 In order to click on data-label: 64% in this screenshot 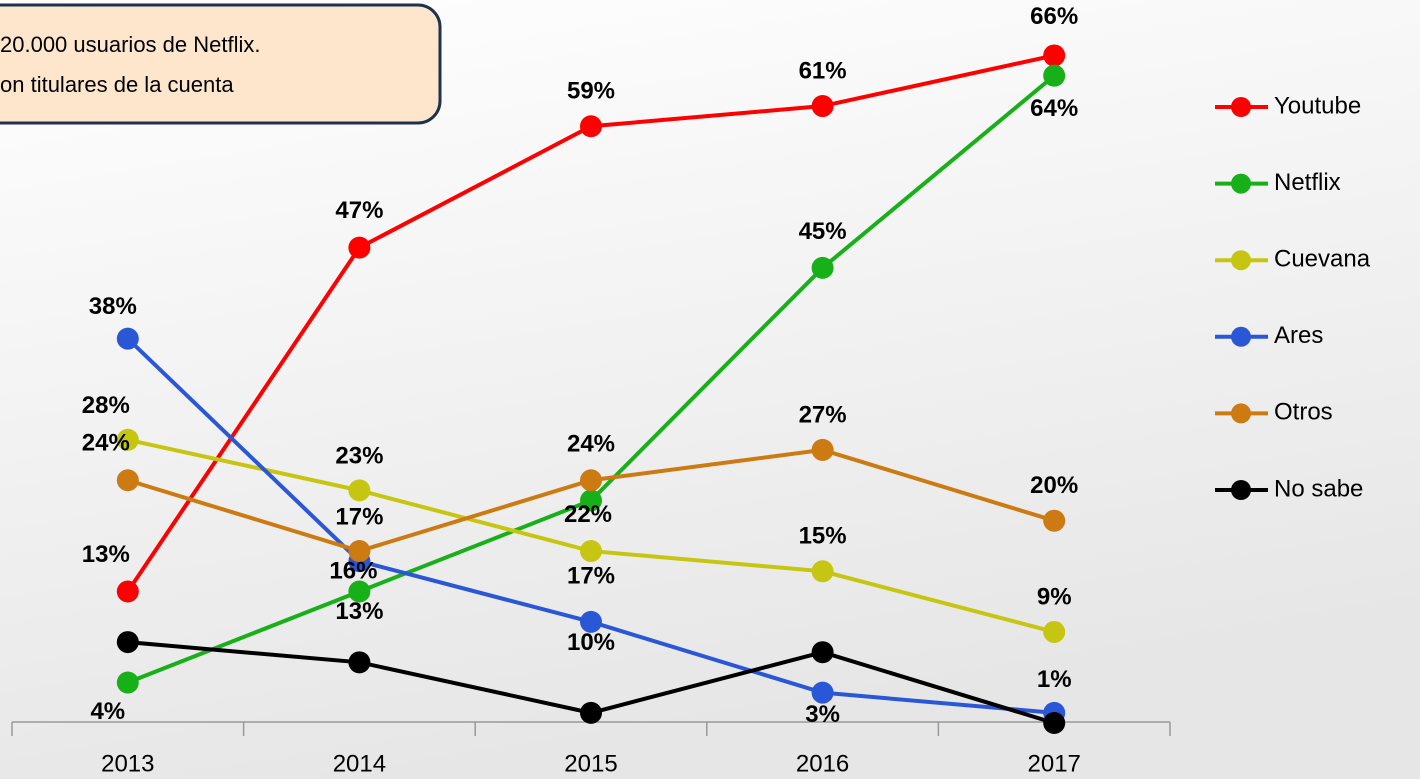, I will do `click(1054, 108)`.